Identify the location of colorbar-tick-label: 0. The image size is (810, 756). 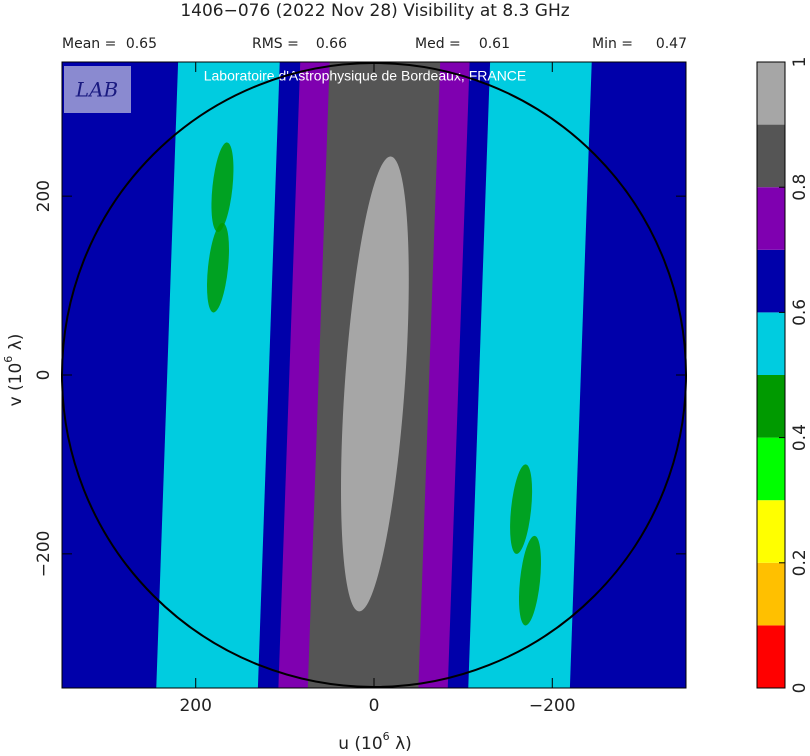
(800, 688).